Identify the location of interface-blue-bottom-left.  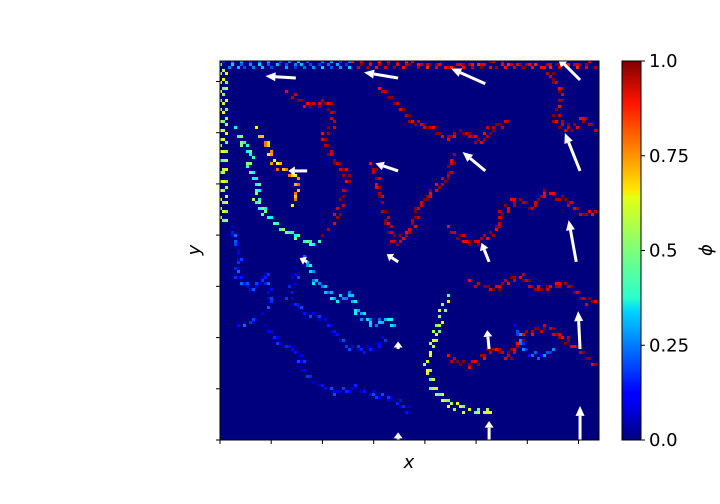
(337, 369).